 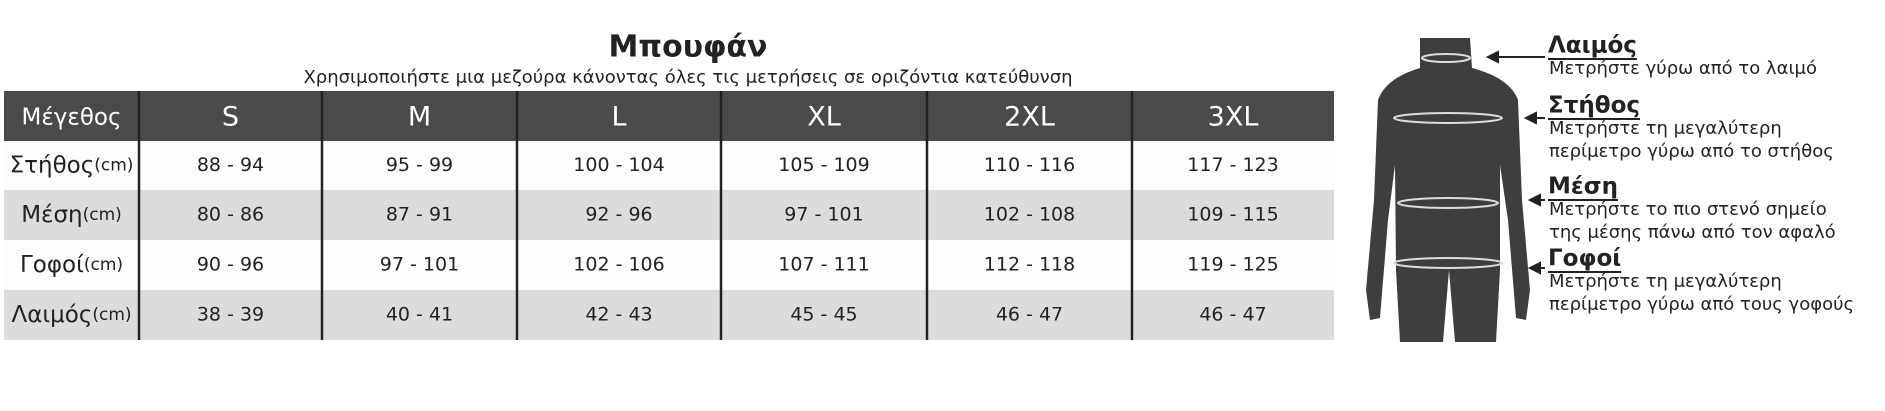 I want to click on header-cell: Μέγεθος, so click(x=72, y=118).